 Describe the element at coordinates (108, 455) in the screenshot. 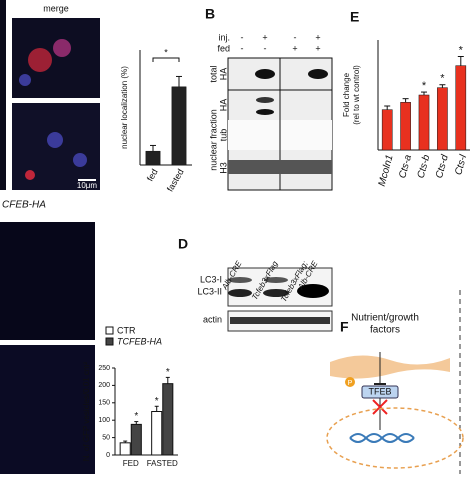

I see `y-tick-label: 0` at that location.